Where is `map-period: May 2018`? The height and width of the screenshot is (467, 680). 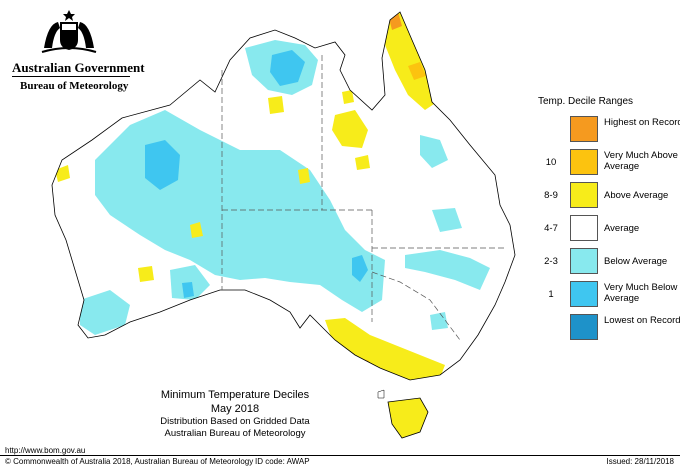 map-period: May 2018 is located at coordinates (235, 409).